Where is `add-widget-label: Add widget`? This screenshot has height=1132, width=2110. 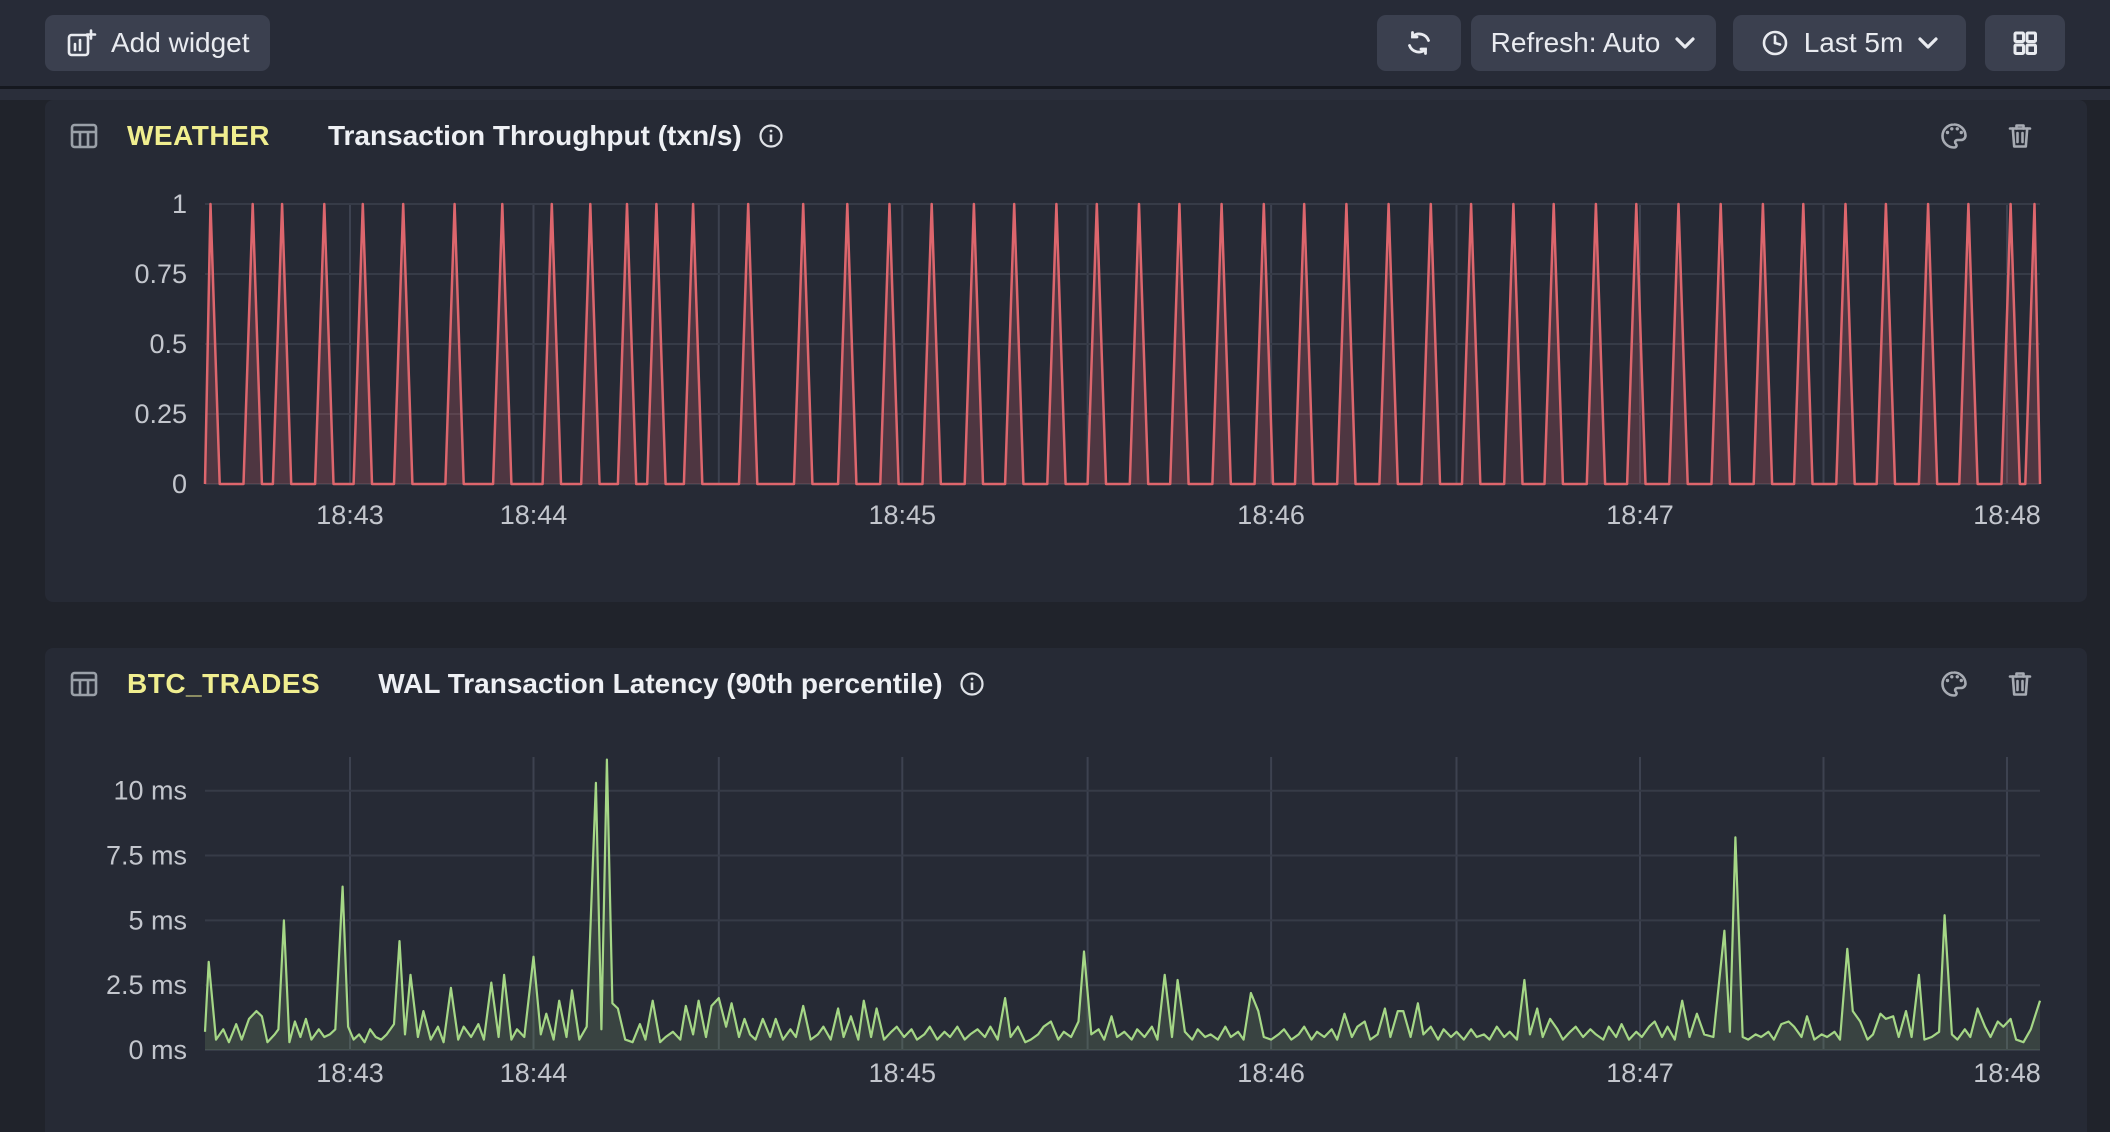
add-widget-label: Add widget is located at coordinates (180, 42).